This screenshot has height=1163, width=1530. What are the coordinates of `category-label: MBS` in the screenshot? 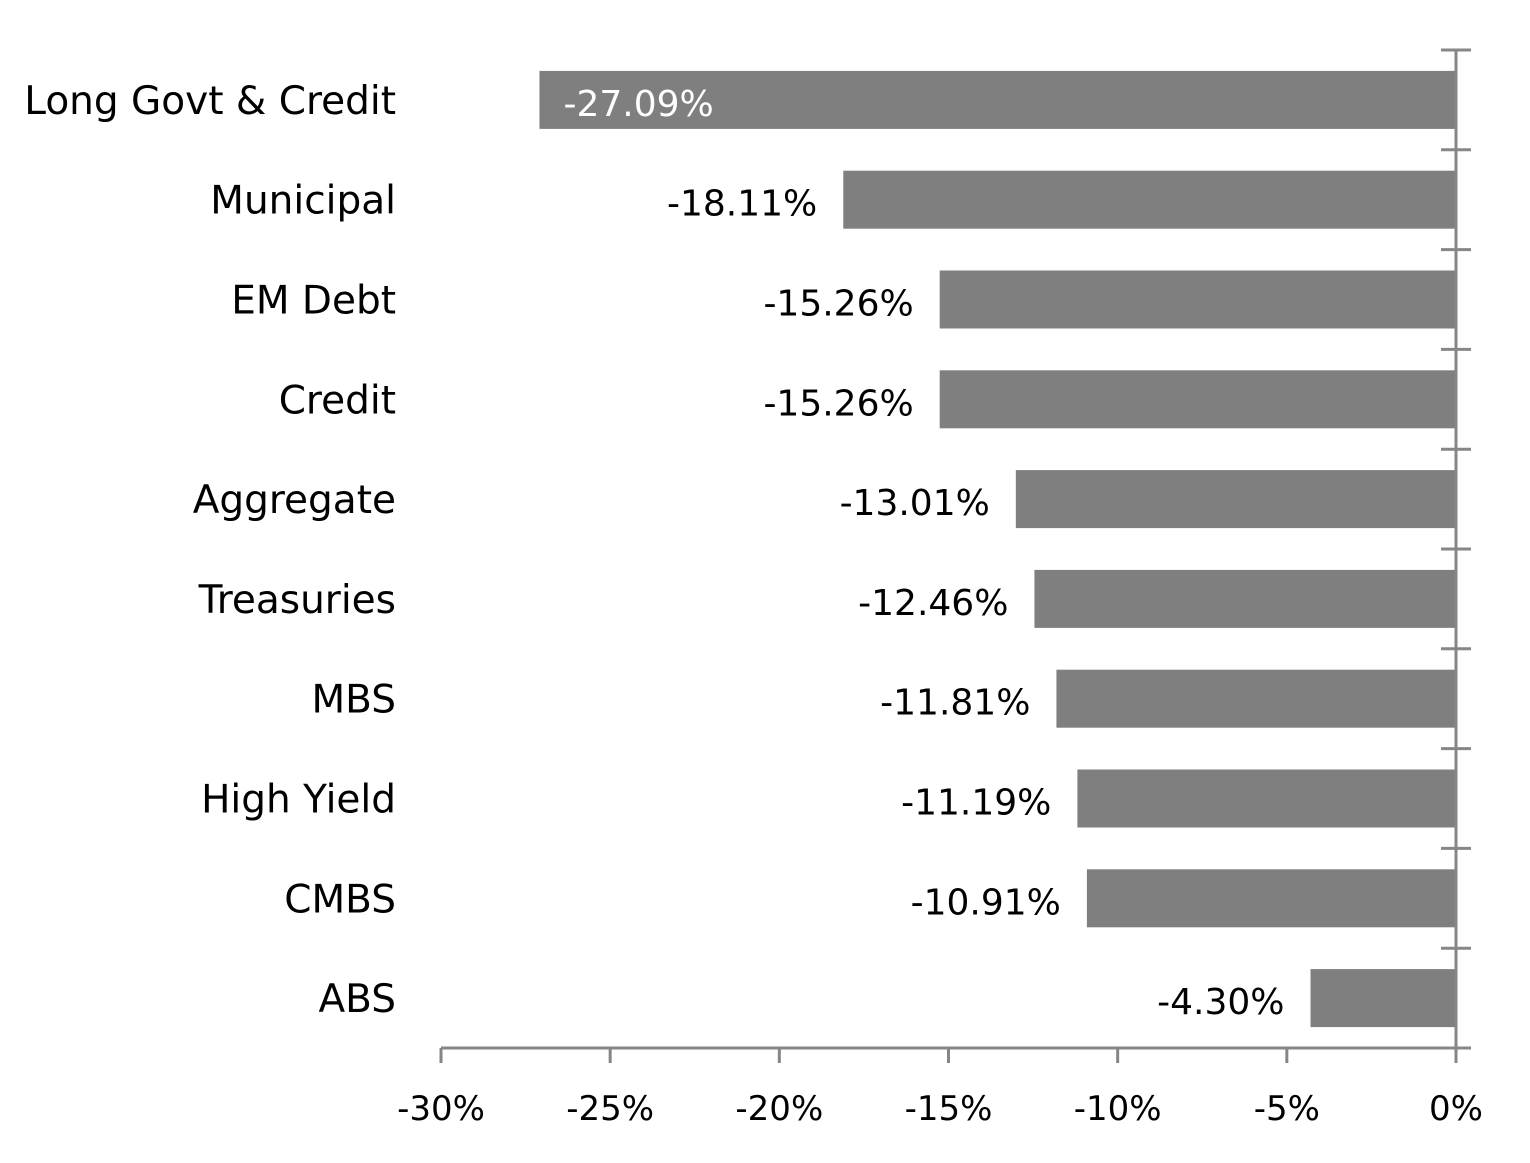 It's located at (354, 700).